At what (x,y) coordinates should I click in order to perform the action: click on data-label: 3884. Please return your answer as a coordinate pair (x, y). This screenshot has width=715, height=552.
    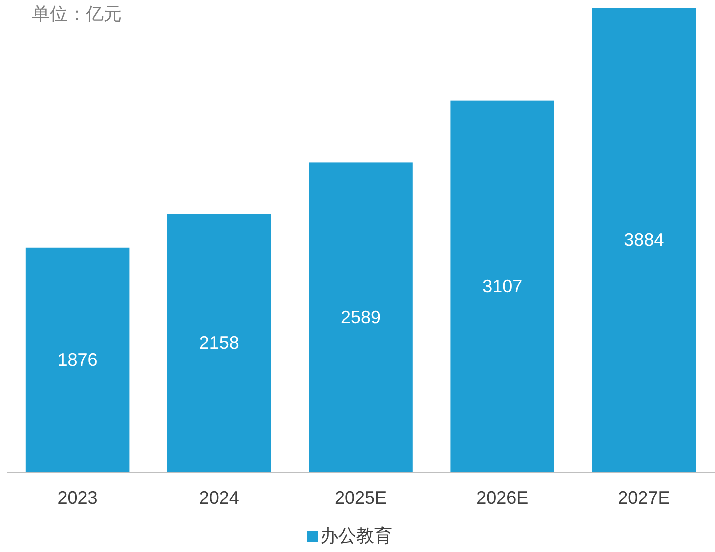
    Looking at the image, I should click on (644, 240).